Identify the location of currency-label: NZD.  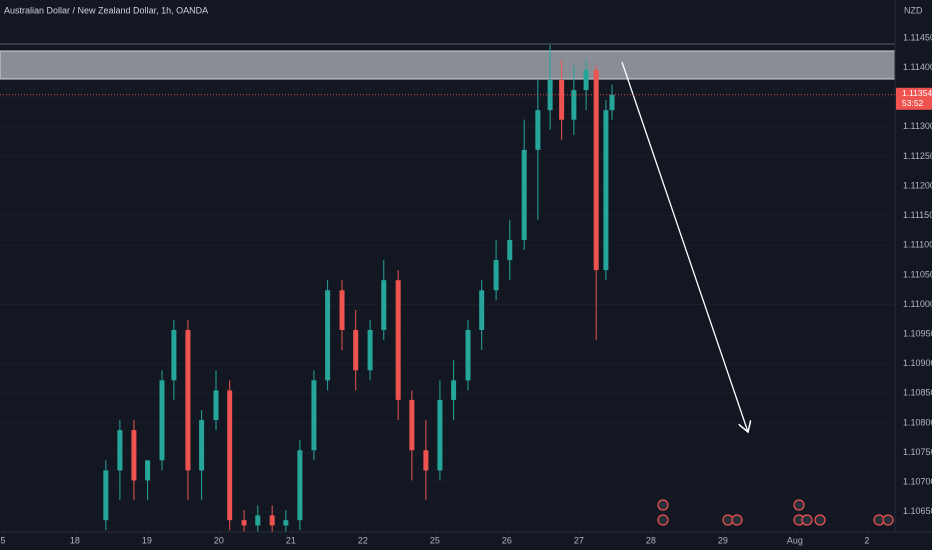
(913, 10).